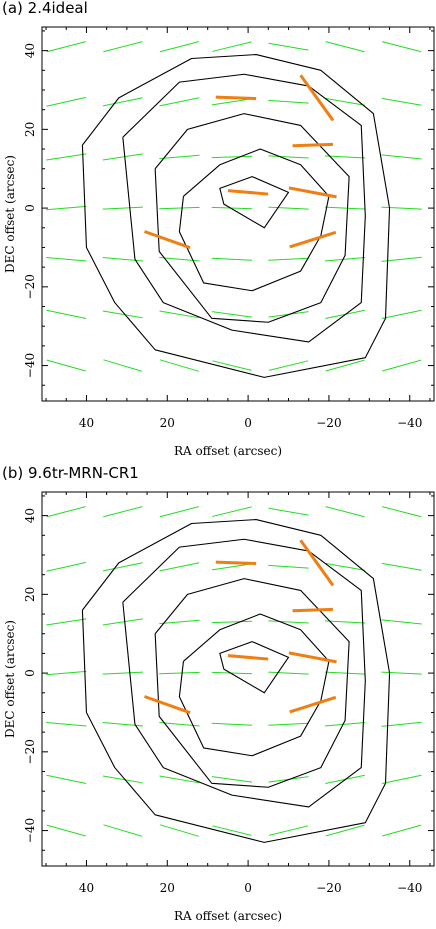 This screenshot has height=929, width=436. What do you see at coordinates (86, 888) in the screenshot?
I see `x-tick-label: 40` at bounding box center [86, 888].